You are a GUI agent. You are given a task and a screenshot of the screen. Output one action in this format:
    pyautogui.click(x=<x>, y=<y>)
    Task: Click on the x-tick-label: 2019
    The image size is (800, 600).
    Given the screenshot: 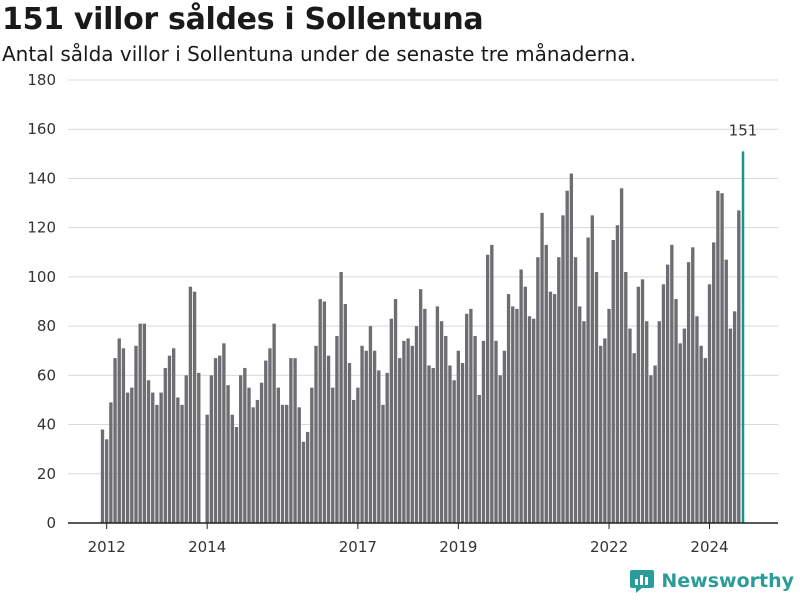 What is the action you would take?
    pyautogui.click(x=458, y=547)
    